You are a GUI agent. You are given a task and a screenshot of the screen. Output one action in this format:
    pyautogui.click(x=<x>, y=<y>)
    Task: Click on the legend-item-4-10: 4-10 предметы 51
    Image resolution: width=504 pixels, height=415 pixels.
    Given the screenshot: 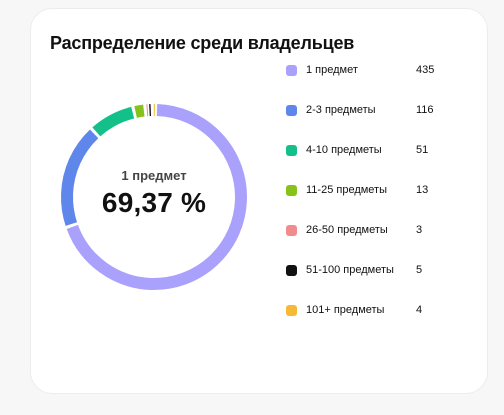 What is the action you would take?
    pyautogui.click(x=371, y=150)
    